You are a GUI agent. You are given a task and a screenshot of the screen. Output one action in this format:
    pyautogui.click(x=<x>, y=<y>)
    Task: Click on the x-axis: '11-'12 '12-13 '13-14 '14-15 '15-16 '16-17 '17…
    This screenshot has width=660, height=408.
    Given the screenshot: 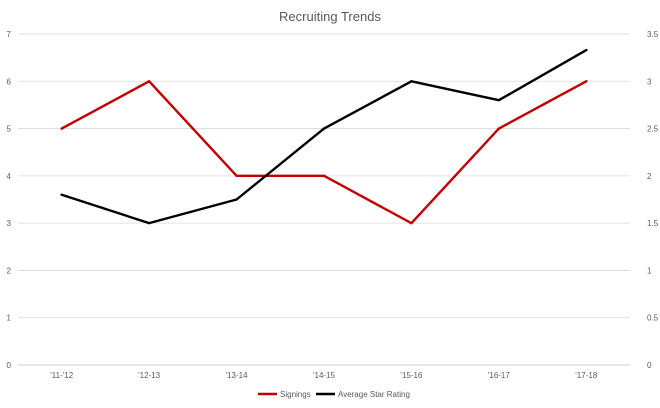 What is the action you would take?
    pyautogui.click(x=324, y=375)
    